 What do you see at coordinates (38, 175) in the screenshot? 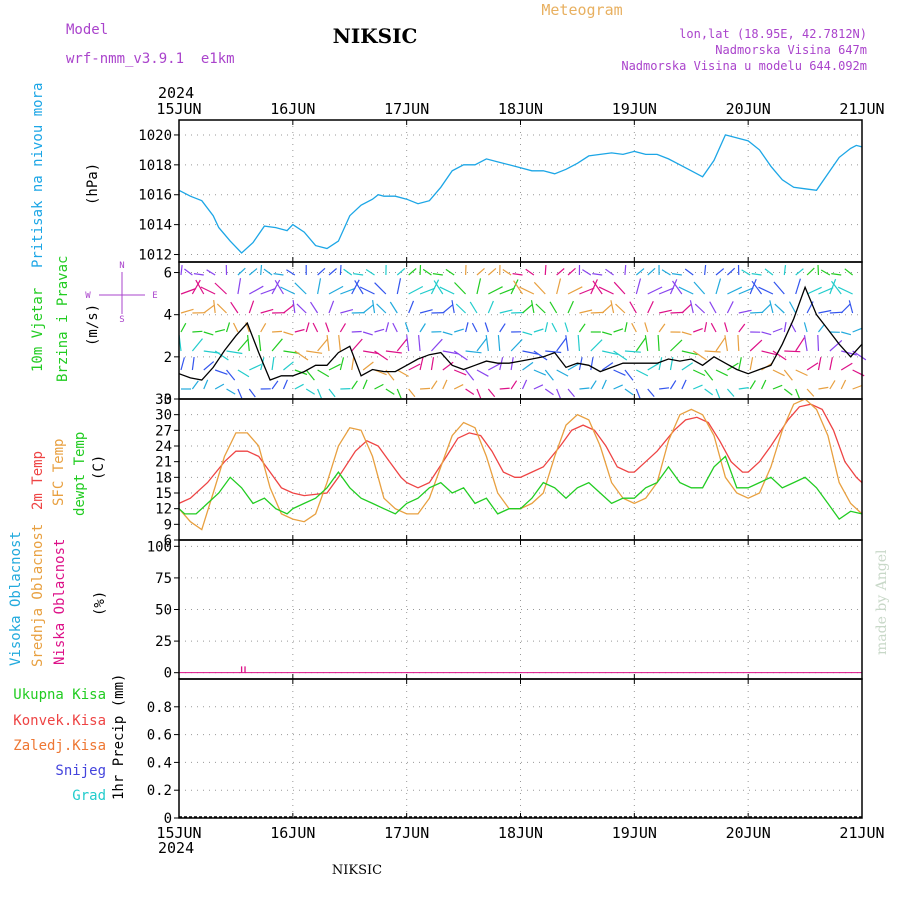
I see `pressure-ylabel: Pritisak na nivou mora` at bounding box center [38, 175].